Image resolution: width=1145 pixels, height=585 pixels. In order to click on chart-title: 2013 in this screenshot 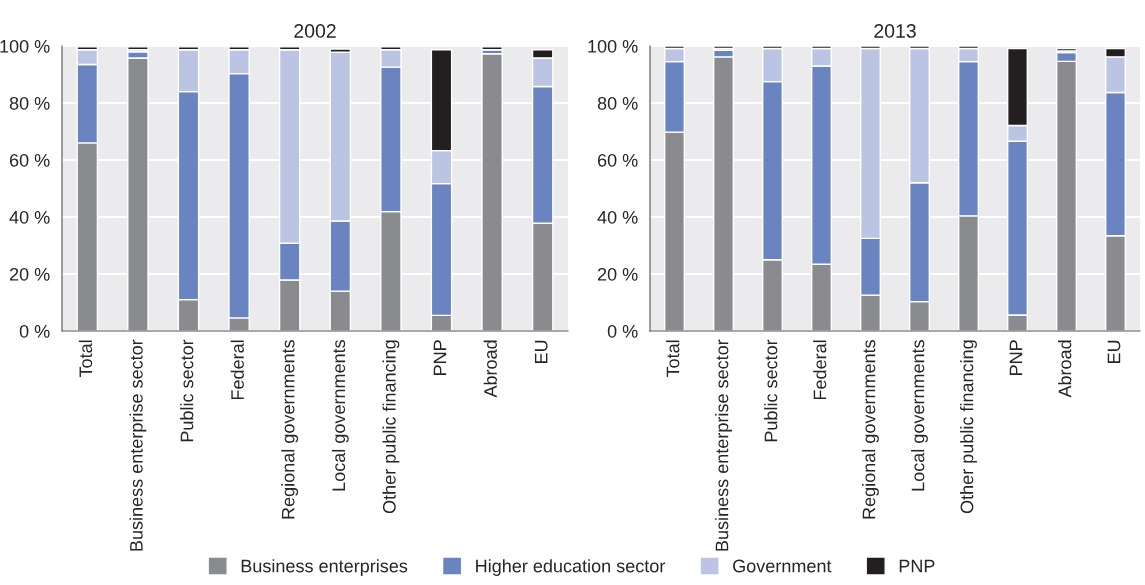, I will do `click(895, 31)`.